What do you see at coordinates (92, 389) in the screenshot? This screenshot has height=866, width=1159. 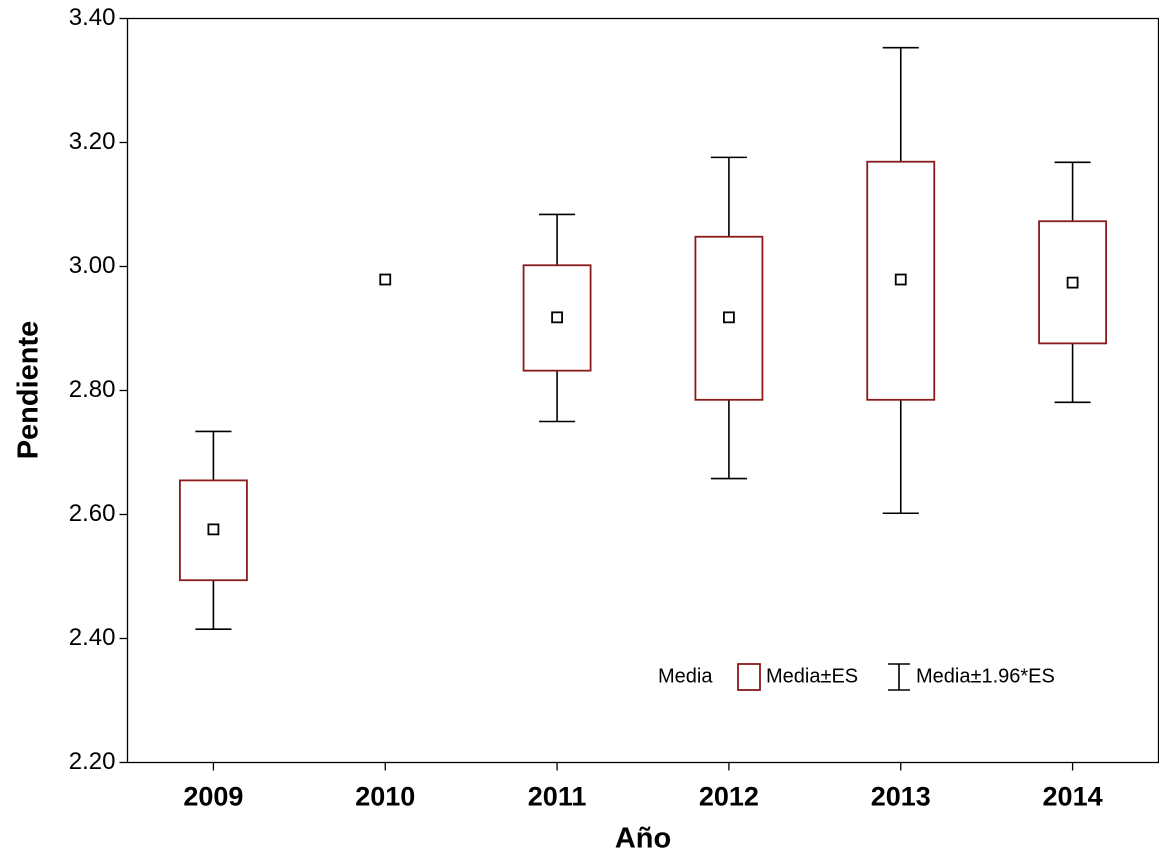 I see `y-tick-label: 2.80` at bounding box center [92, 389].